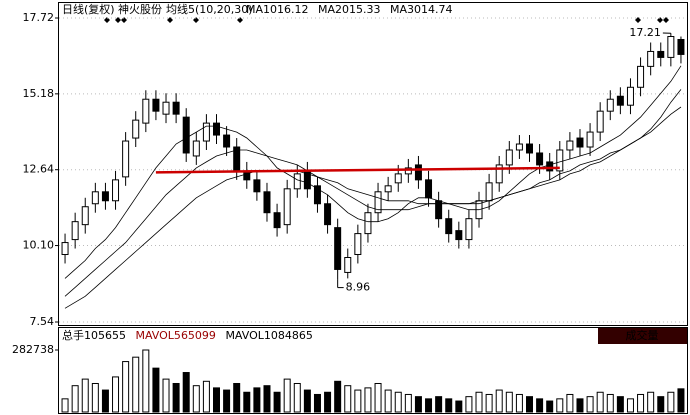  What do you see at coordinates (209, 9) in the screenshot?
I see `ma-label: 均线5(10,20,30)` at bounding box center [209, 9].